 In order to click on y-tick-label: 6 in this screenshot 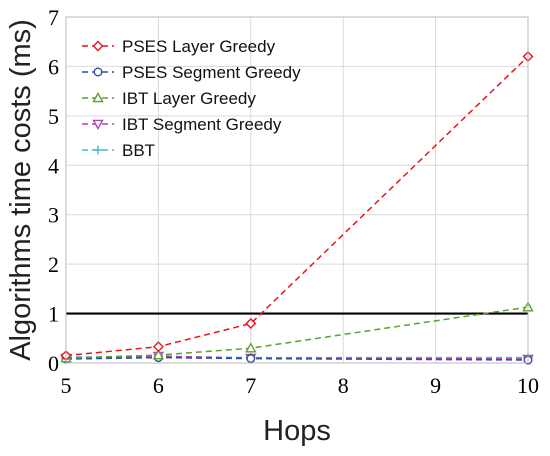, I will do `click(53, 66)`.